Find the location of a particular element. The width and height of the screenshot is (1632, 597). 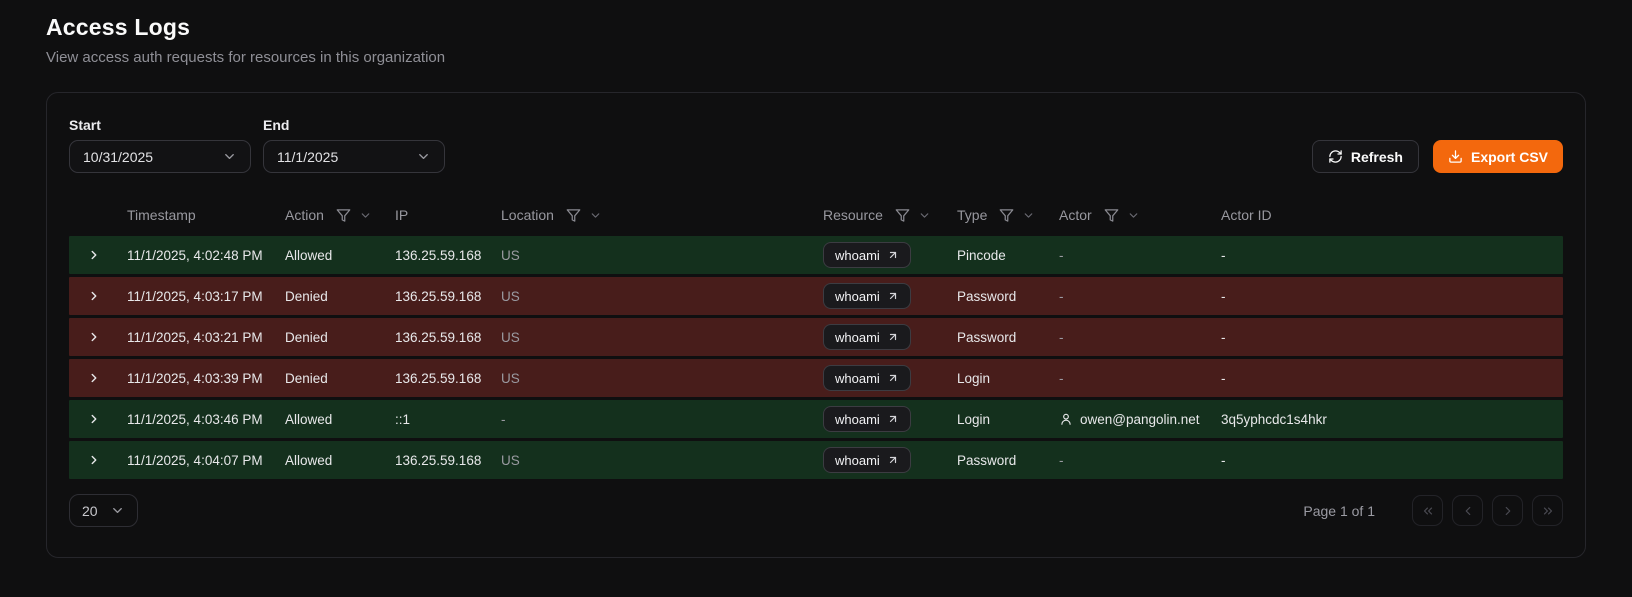

export-csv-button: Export CSV is located at coordinates (1497, 156).